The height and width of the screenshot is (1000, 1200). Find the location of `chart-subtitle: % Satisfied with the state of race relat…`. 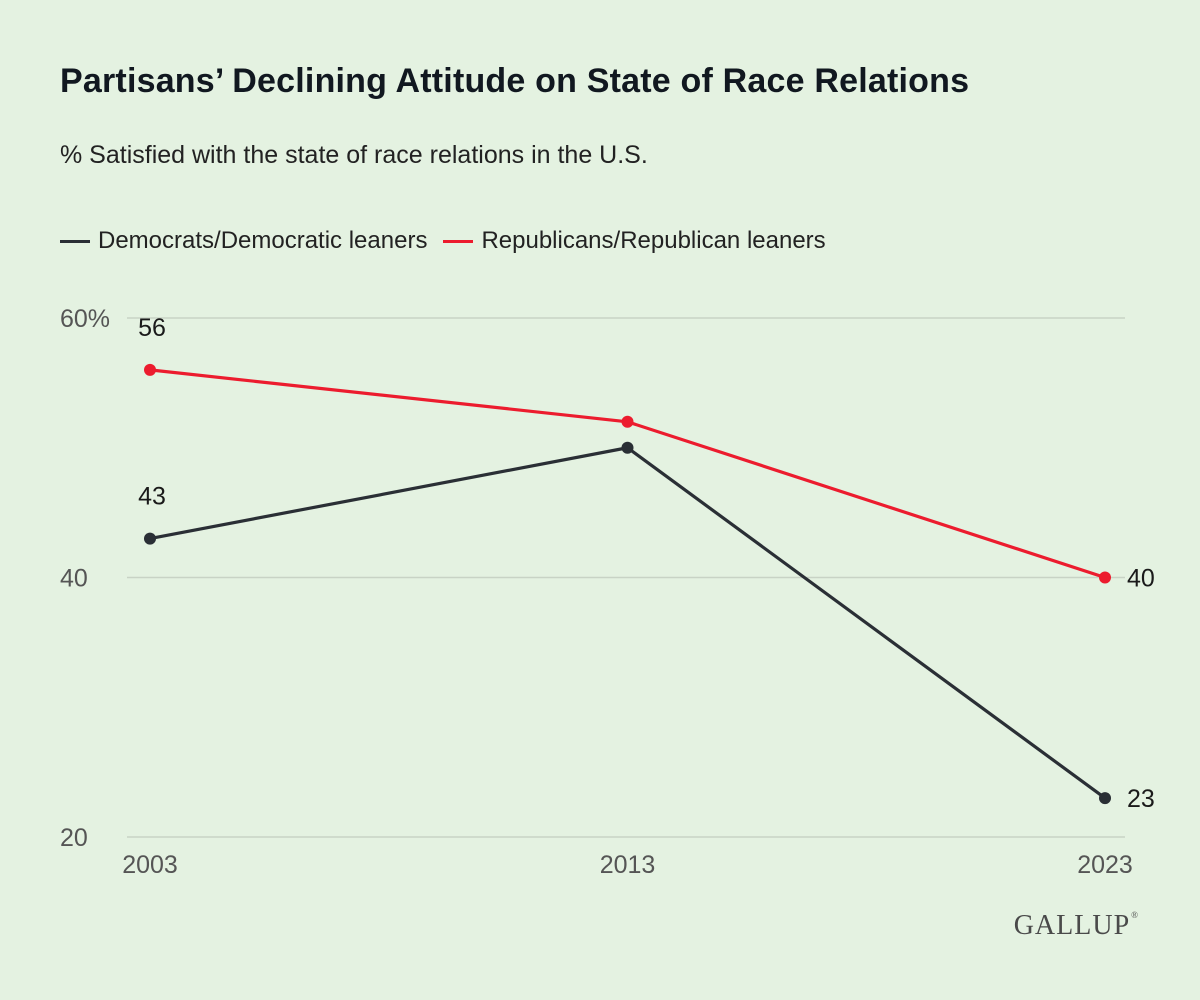

chart-subtitle: % Satisfied with the state of race relat… is located at coordinates (354, 155).